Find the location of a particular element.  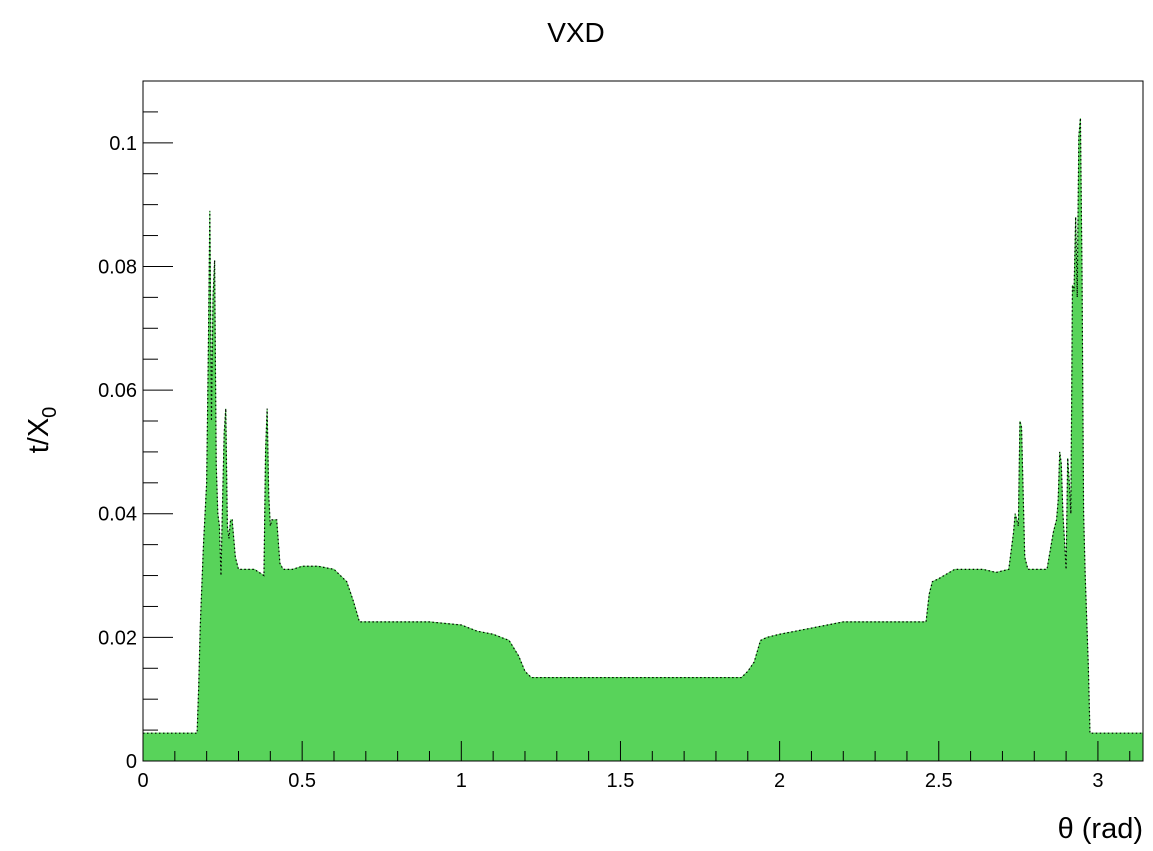

x-tick-label: 1 is located at coordinates (461, 781).